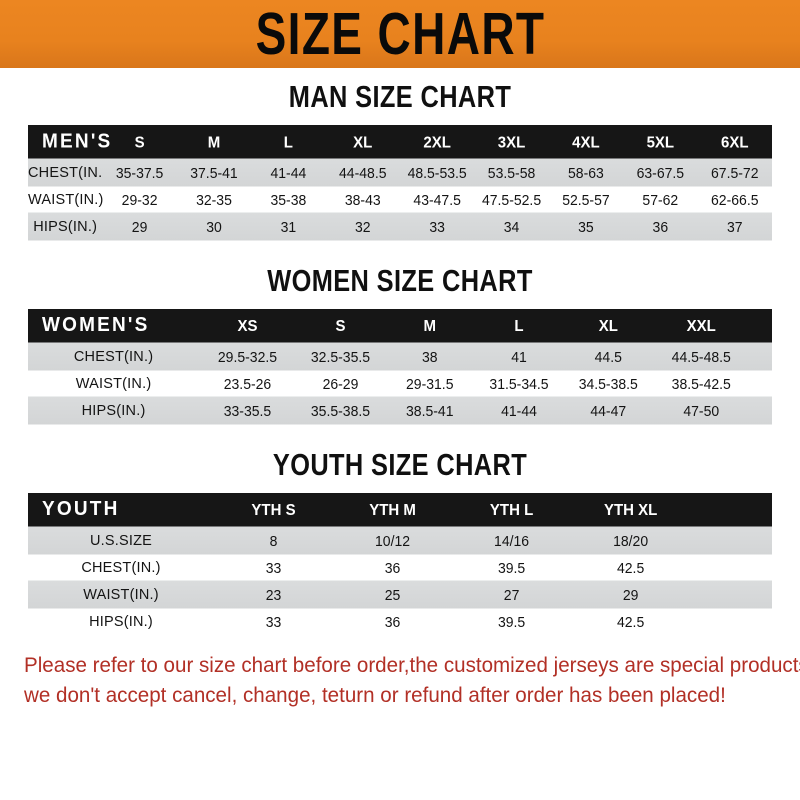 This screenshot has height=800, width=800. Describe the element at coordinates (400, 34) in the screenshot. I see `page-banner: SIZE CHART` at that location.